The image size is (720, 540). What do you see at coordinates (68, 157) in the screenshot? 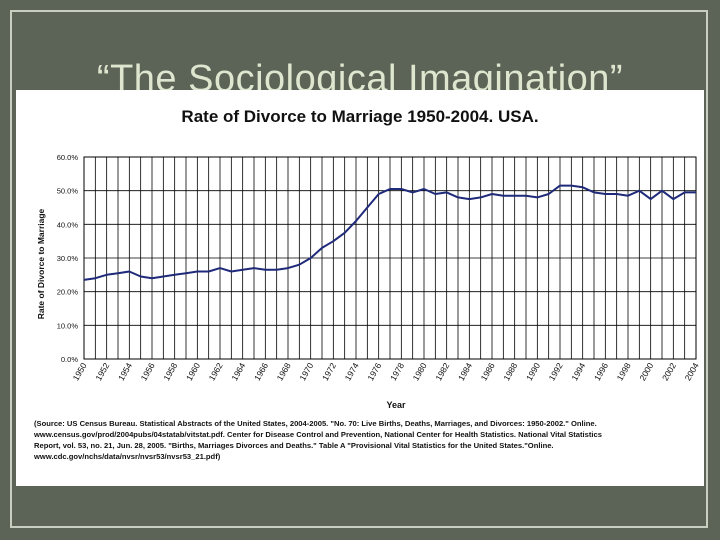
I see `y-tick-label: 60.0%` at bounding box center [68, 157].